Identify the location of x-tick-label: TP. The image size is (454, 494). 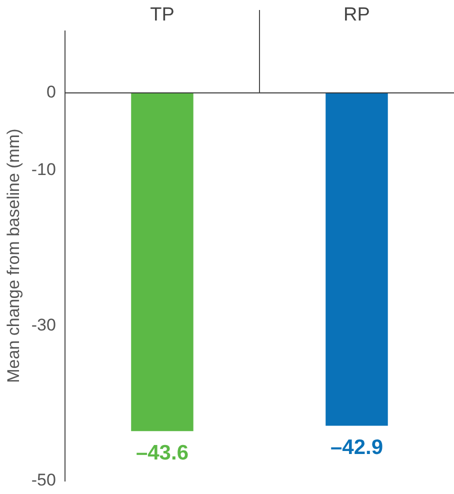
(162, 15).